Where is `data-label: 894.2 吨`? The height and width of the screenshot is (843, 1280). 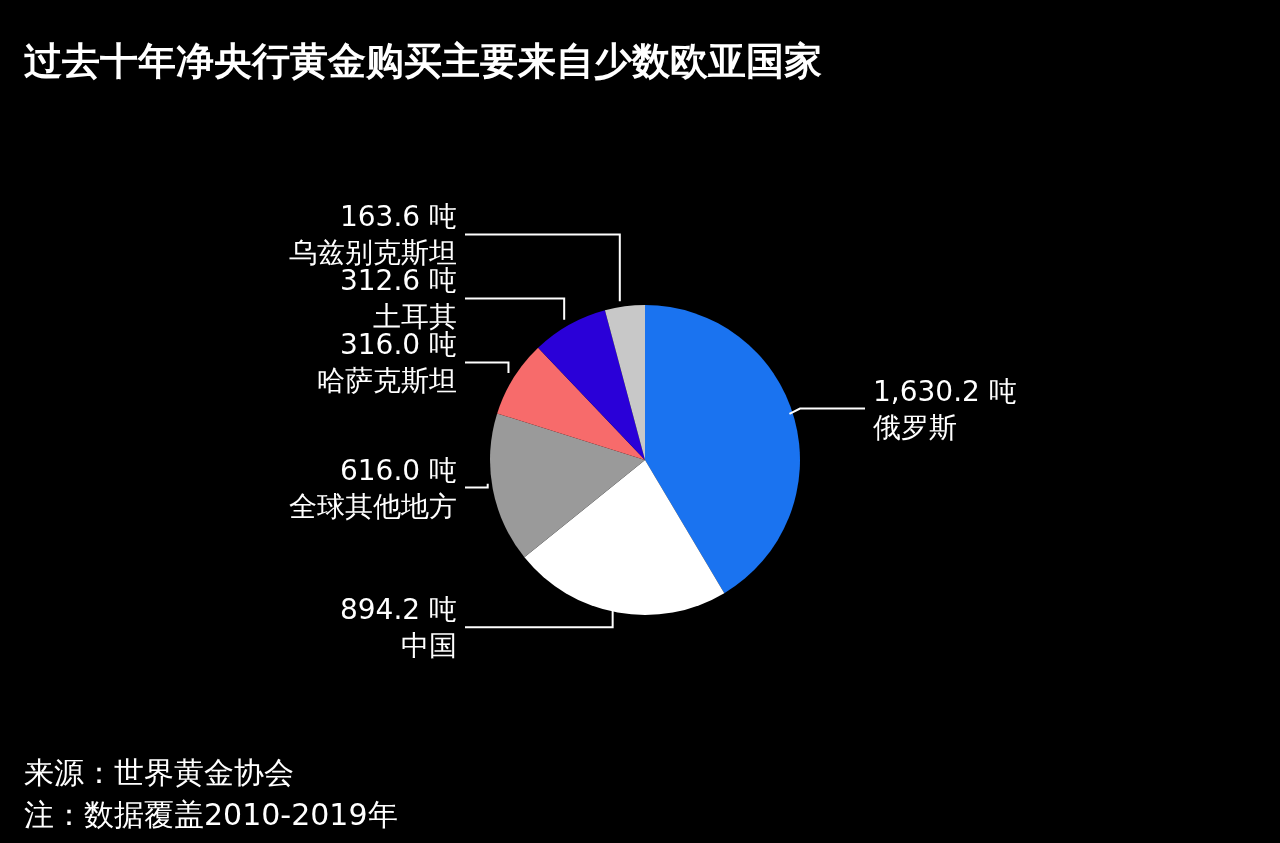 data-label: 894.2 吨 is located at coordinates (398, 610).